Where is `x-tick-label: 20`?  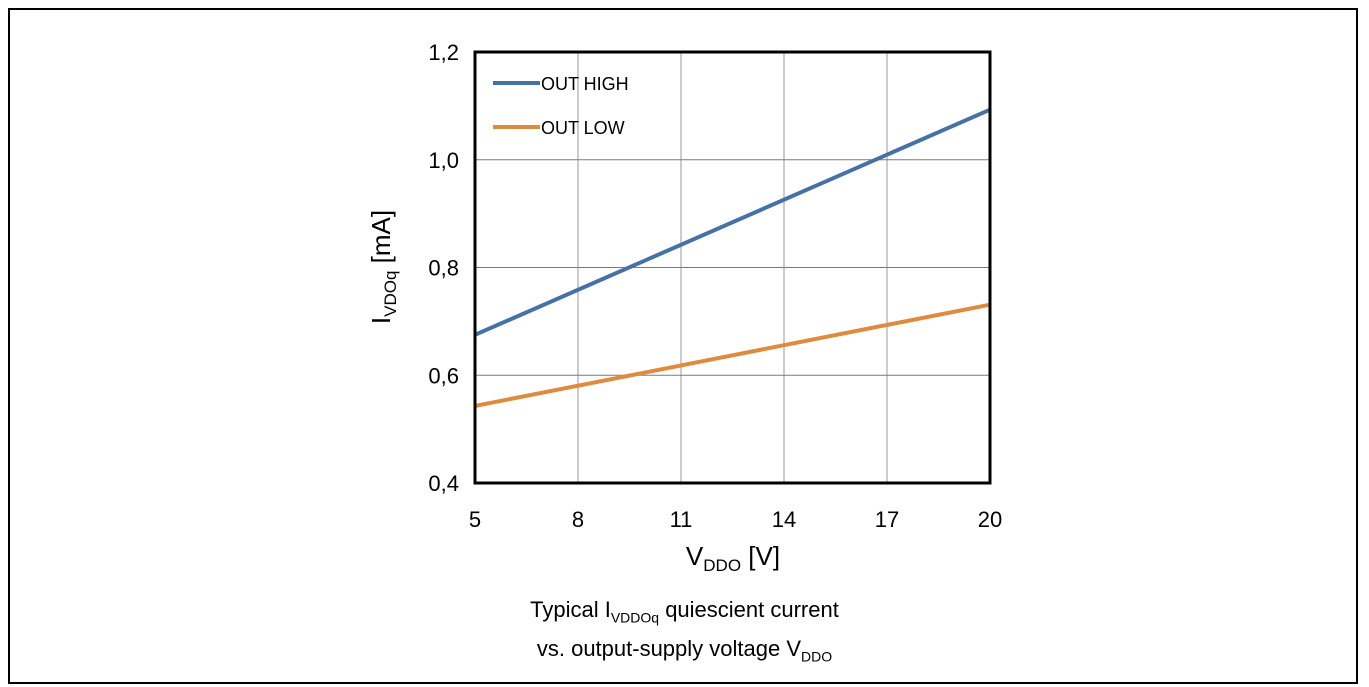 x-tick-label: 20 is located at coordinates (990, 519).